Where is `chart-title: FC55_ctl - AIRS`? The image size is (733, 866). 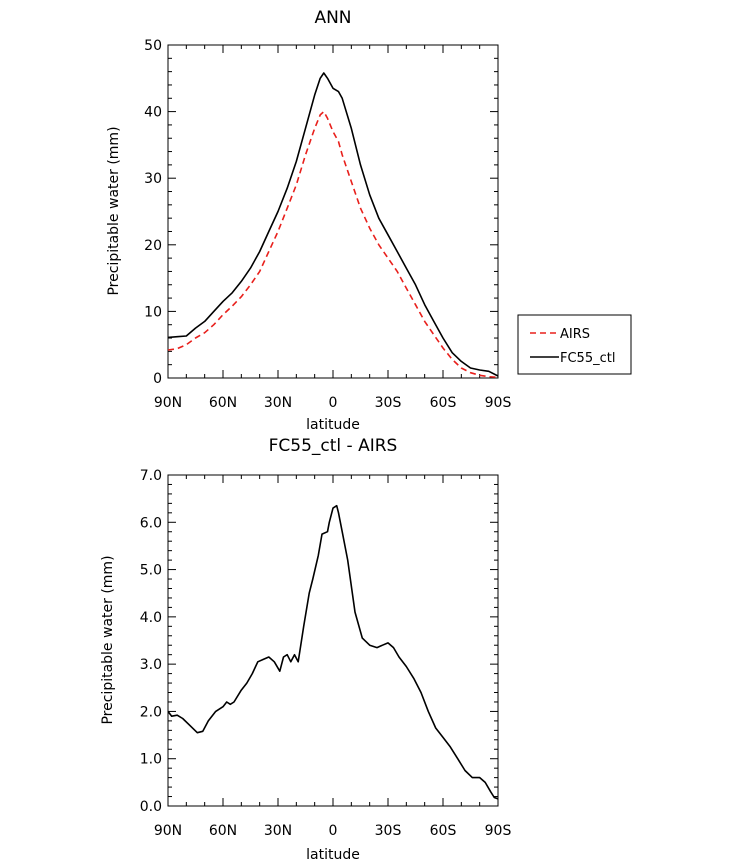
chart-title: FC55_ctl - AIRS is located at coordinates (333, 446).